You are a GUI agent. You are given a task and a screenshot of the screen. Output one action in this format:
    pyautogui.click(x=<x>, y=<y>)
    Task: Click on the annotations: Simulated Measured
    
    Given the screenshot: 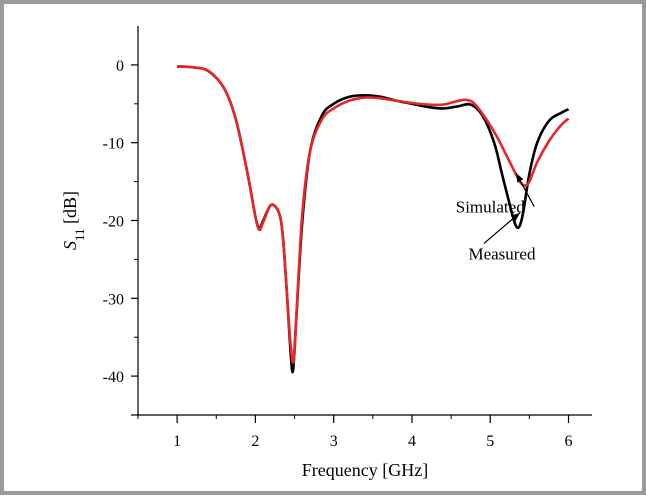 What is the action you would take?
    pyautogui.click(x=496, y=217)
    